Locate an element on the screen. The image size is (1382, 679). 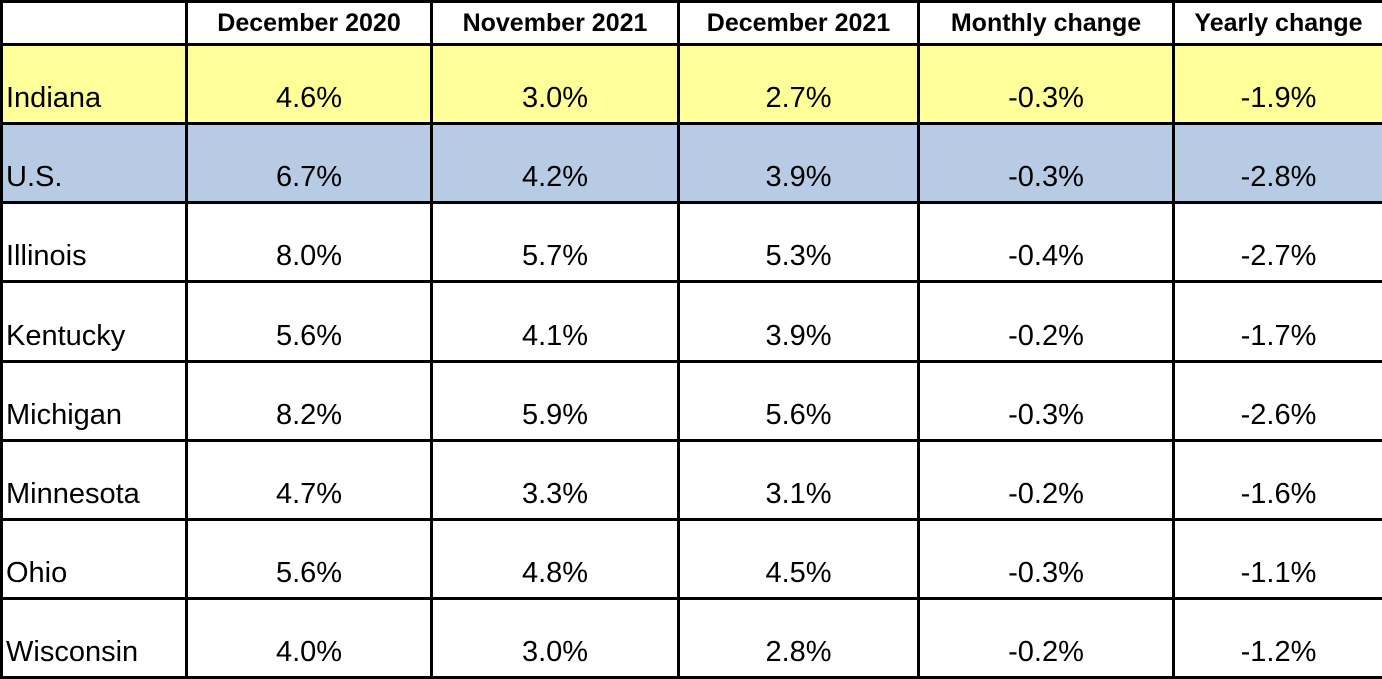
table-row: U.S. 6.7% 4.2% 3.9% -0.3% -2.8% is located at coordinates (691, 163).